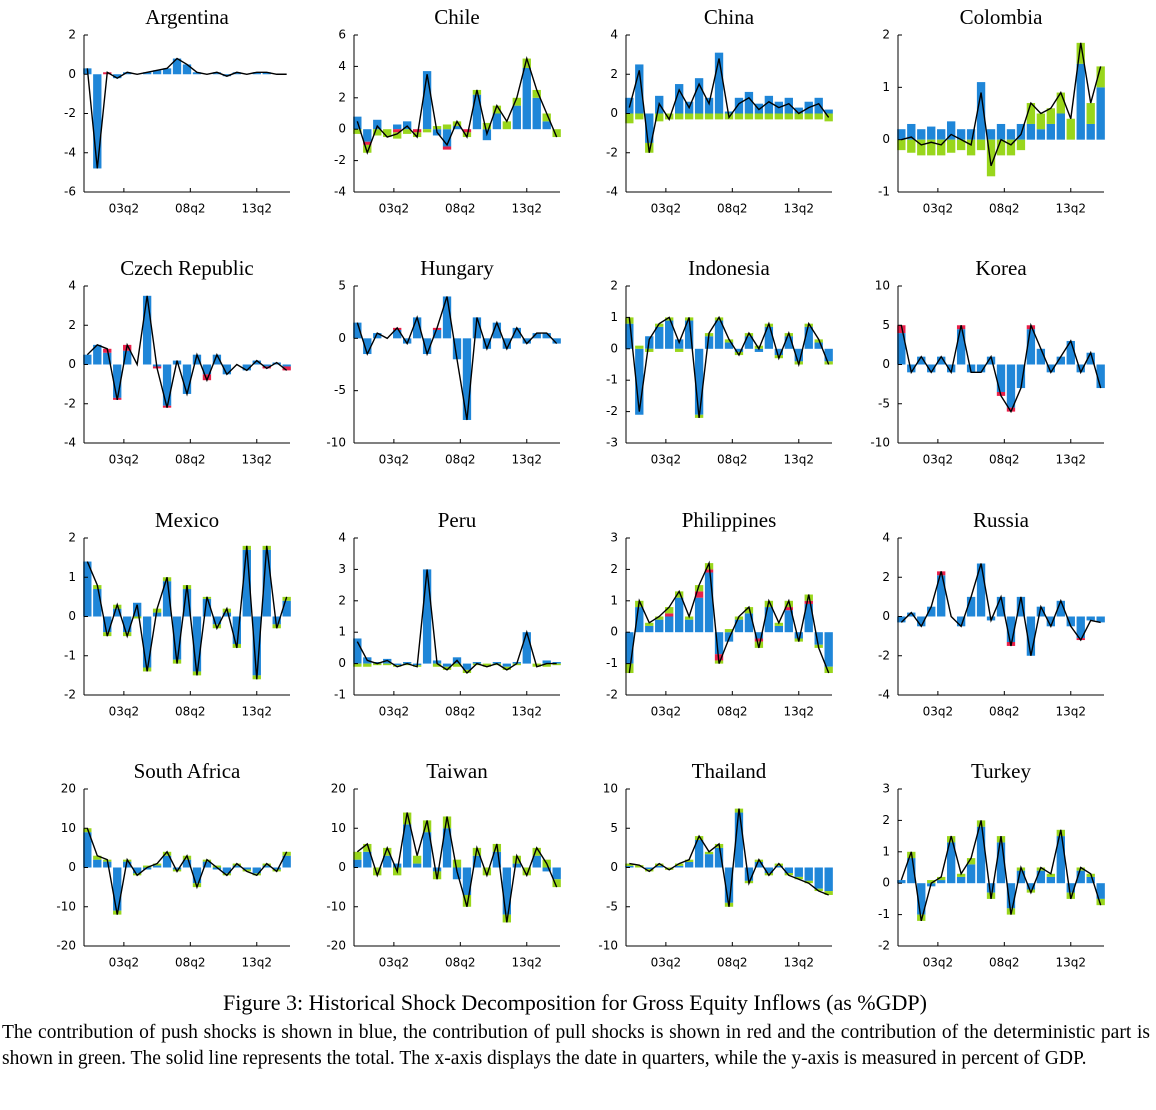  Describe the element at coordinates (68, 789) in the screenshot. I see `y-tick-label: 20` at that location.